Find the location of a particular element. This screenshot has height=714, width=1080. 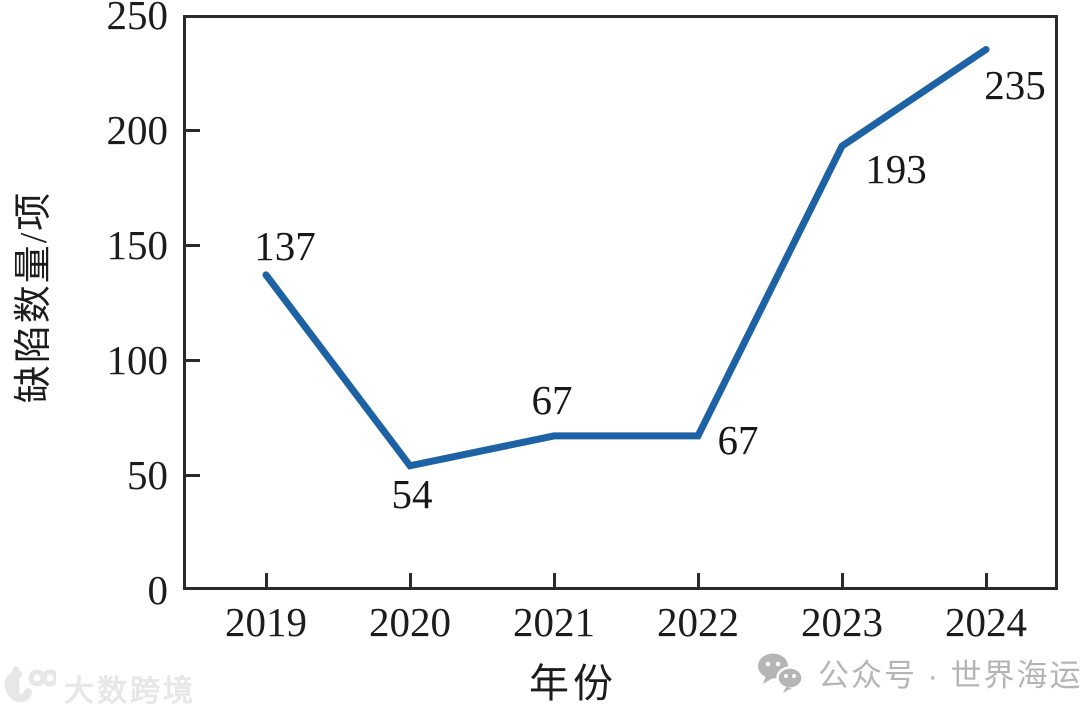

data-label-2022: 67 is located at coordinates (738, 439).